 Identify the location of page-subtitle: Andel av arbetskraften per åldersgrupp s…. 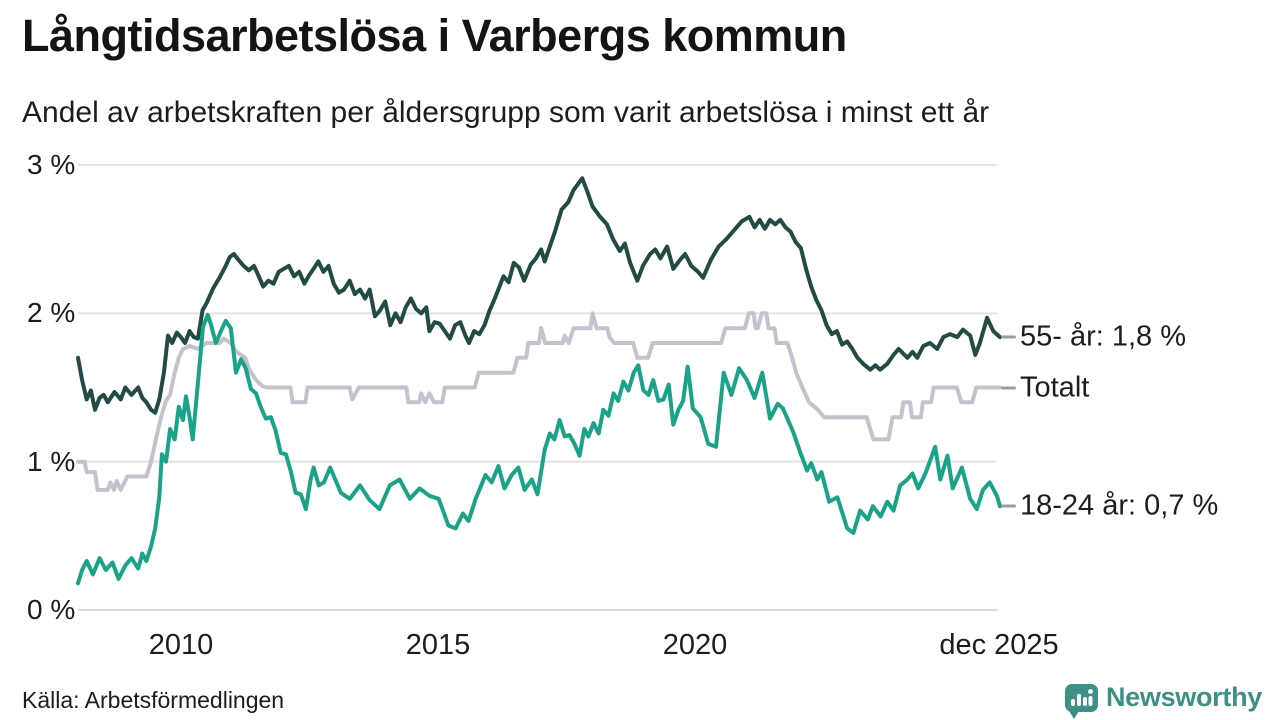
(506, 112).